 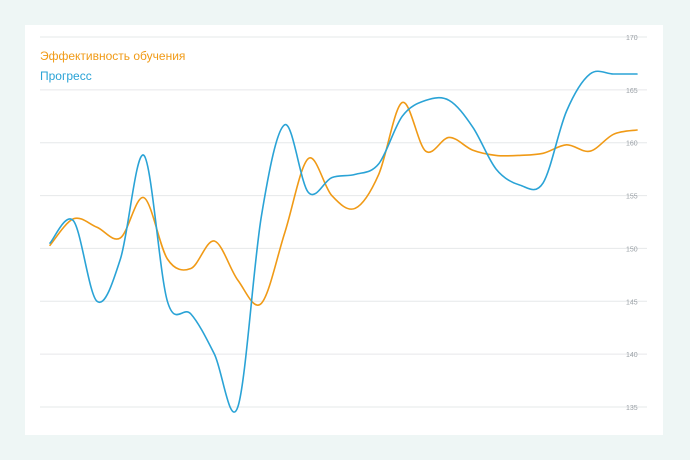 I want to click on y-tick-label: 170, so click(x=632, y=38).